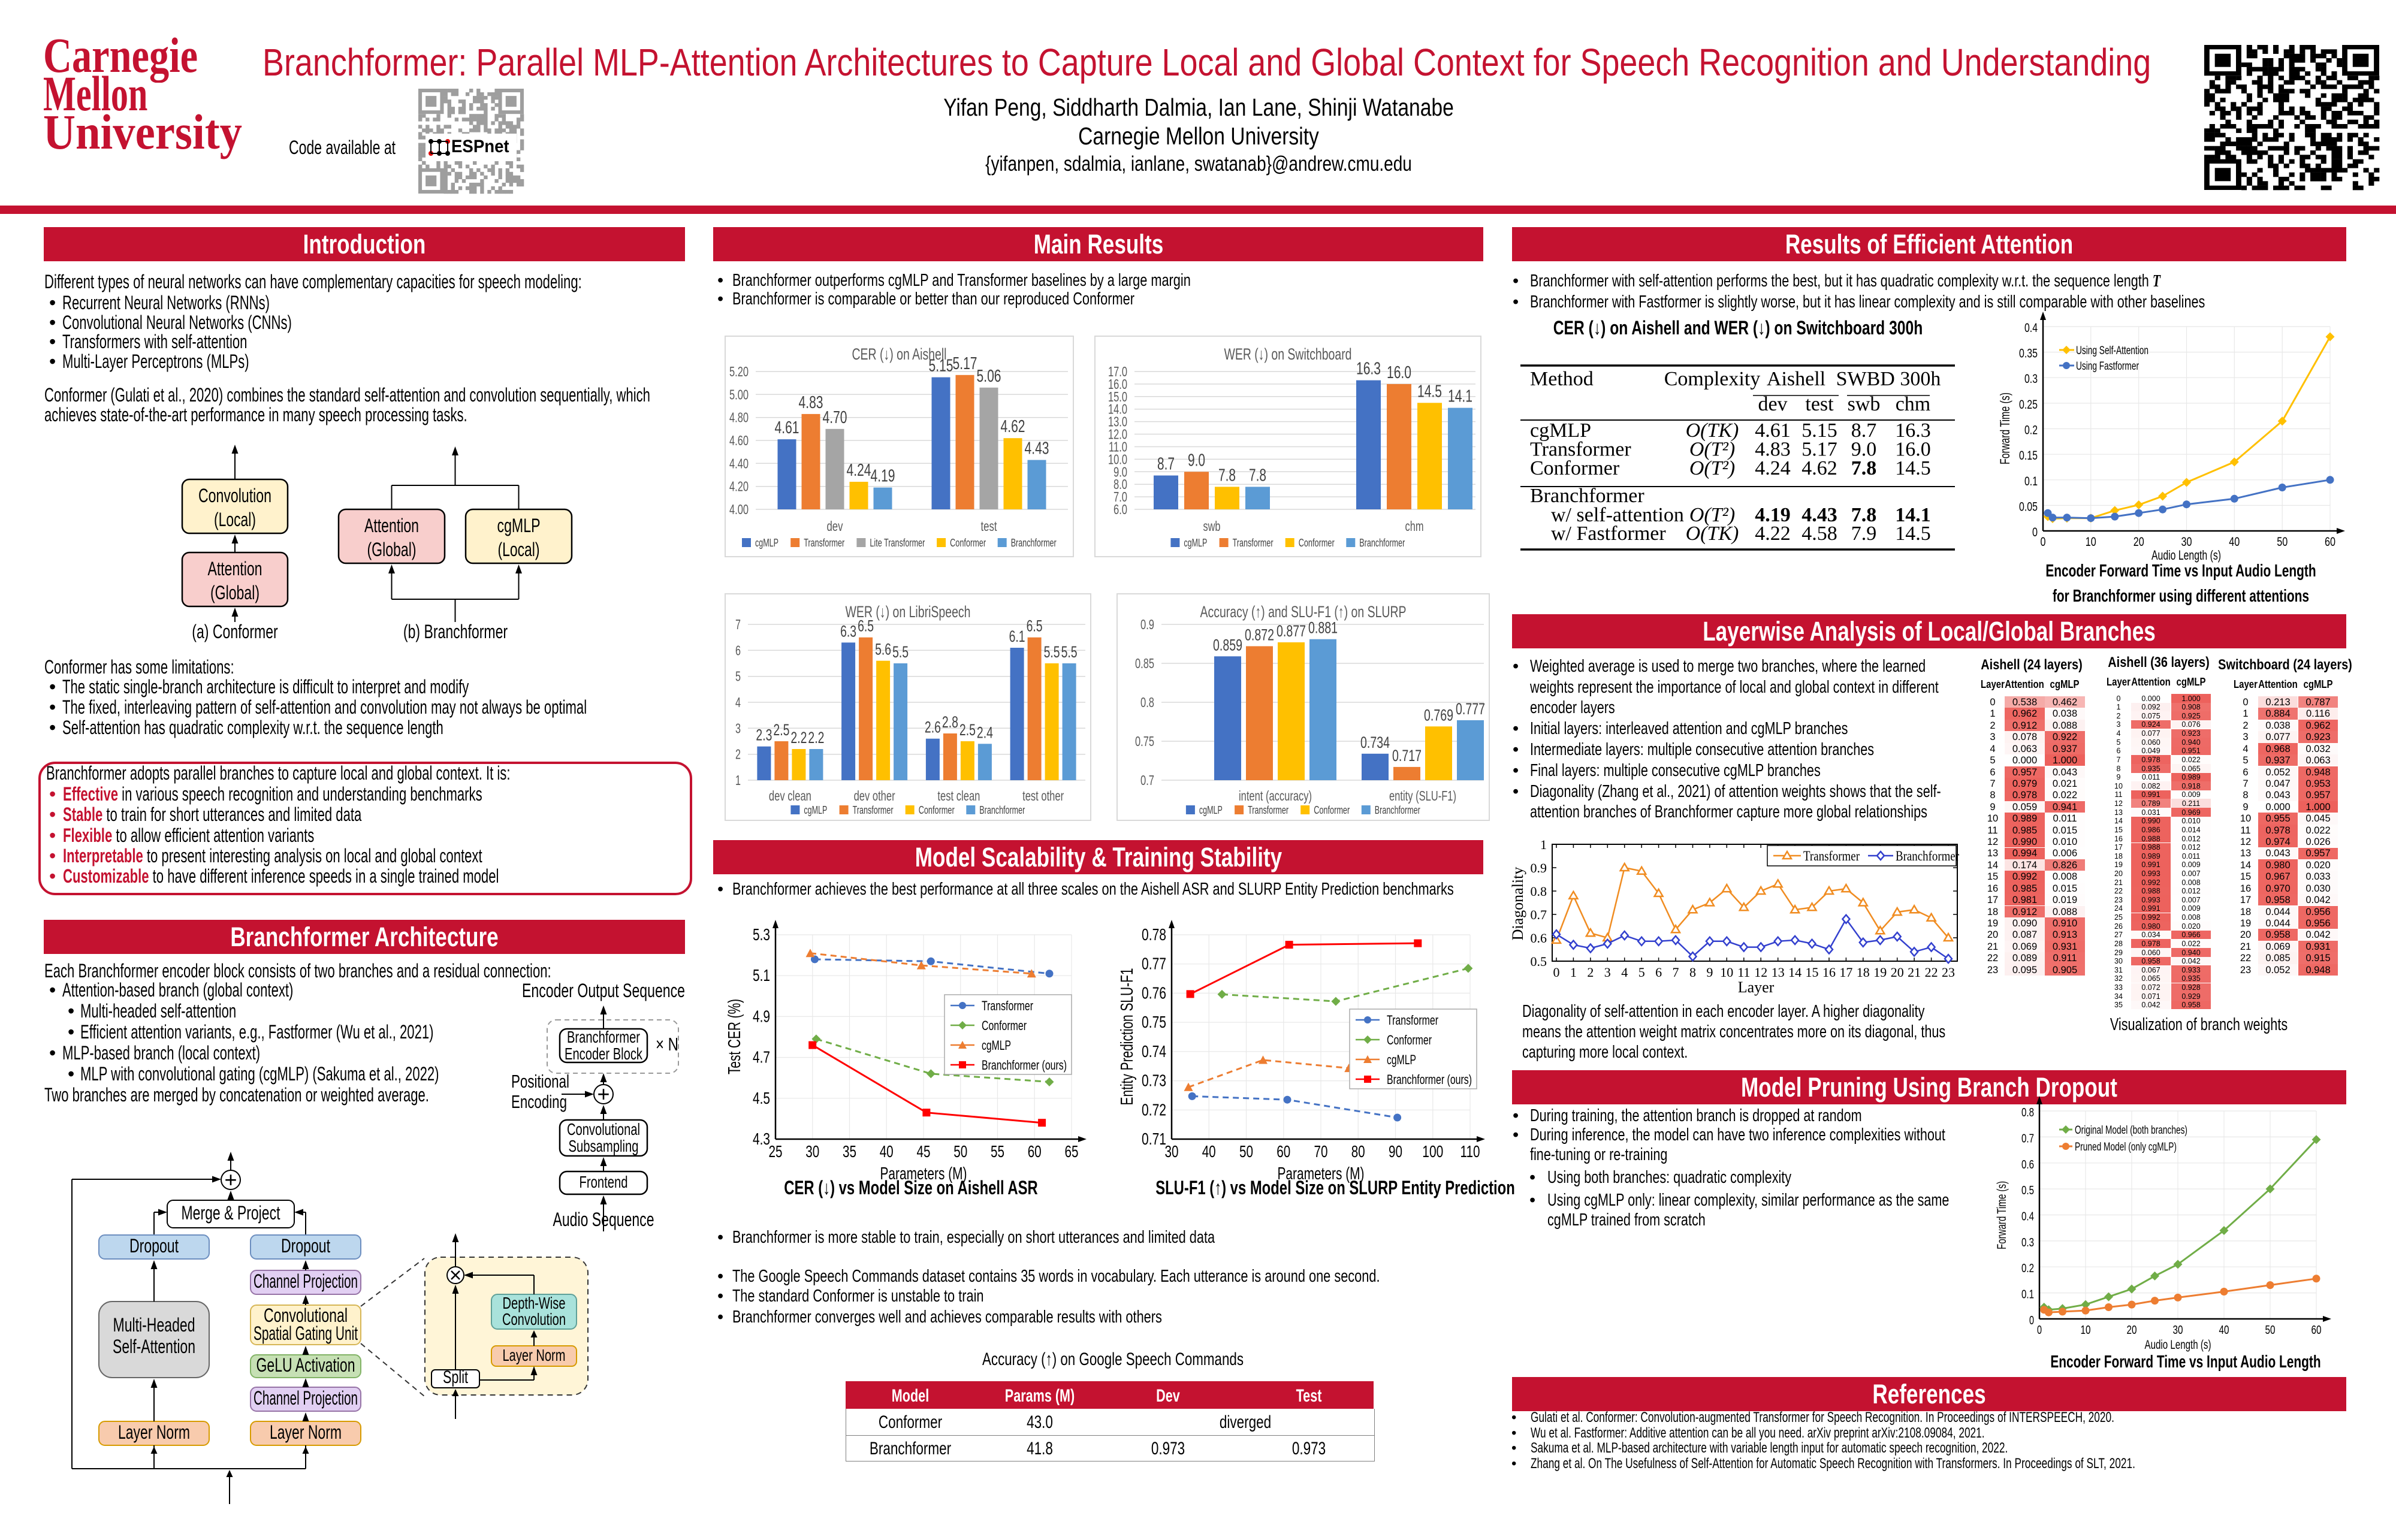  What do you see at coordinates (848, 631) in the screenshot?
I see `svg-text: 6.3` at bounding box center [848, 631].